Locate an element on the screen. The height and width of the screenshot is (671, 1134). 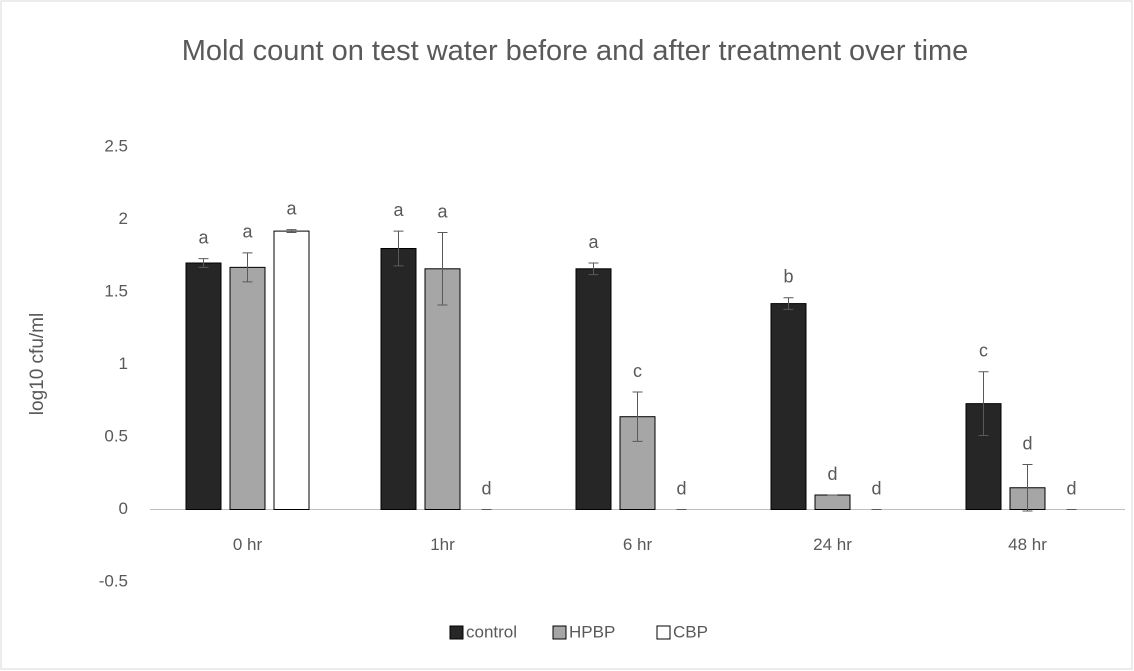
y-tick-label: -0.5 is located at coordinates (113, 580).